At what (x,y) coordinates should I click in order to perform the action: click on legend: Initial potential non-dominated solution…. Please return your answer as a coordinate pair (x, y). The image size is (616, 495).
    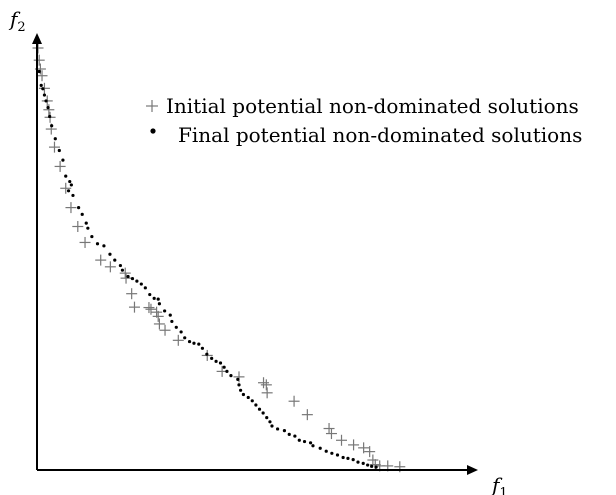
    Looking at the image, I should click on (364, 120).